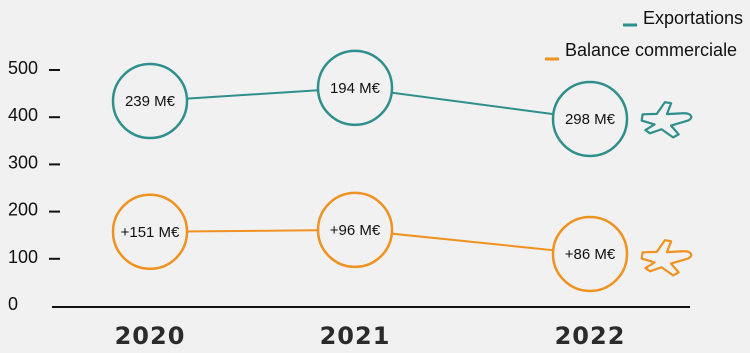  I want to click on legend: Exportations Balance commerciale, so click(644, 34).